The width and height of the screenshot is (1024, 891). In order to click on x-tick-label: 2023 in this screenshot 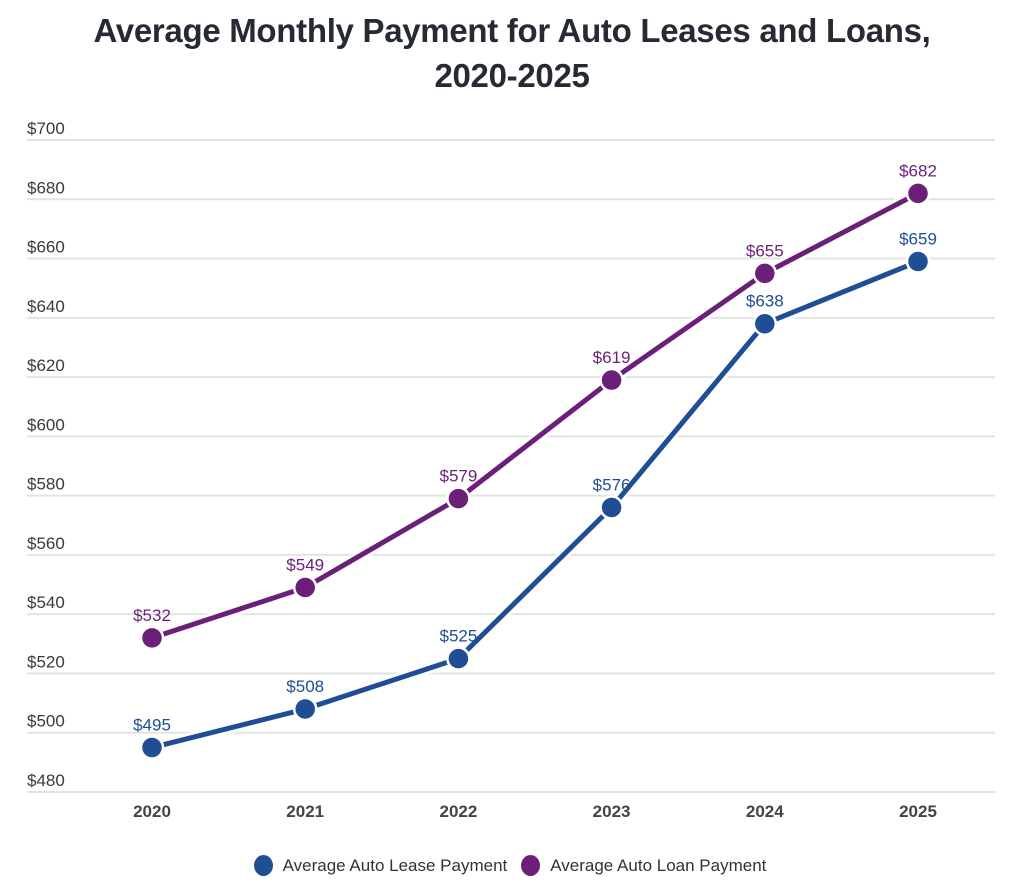, I will do `click(612, 811)`.